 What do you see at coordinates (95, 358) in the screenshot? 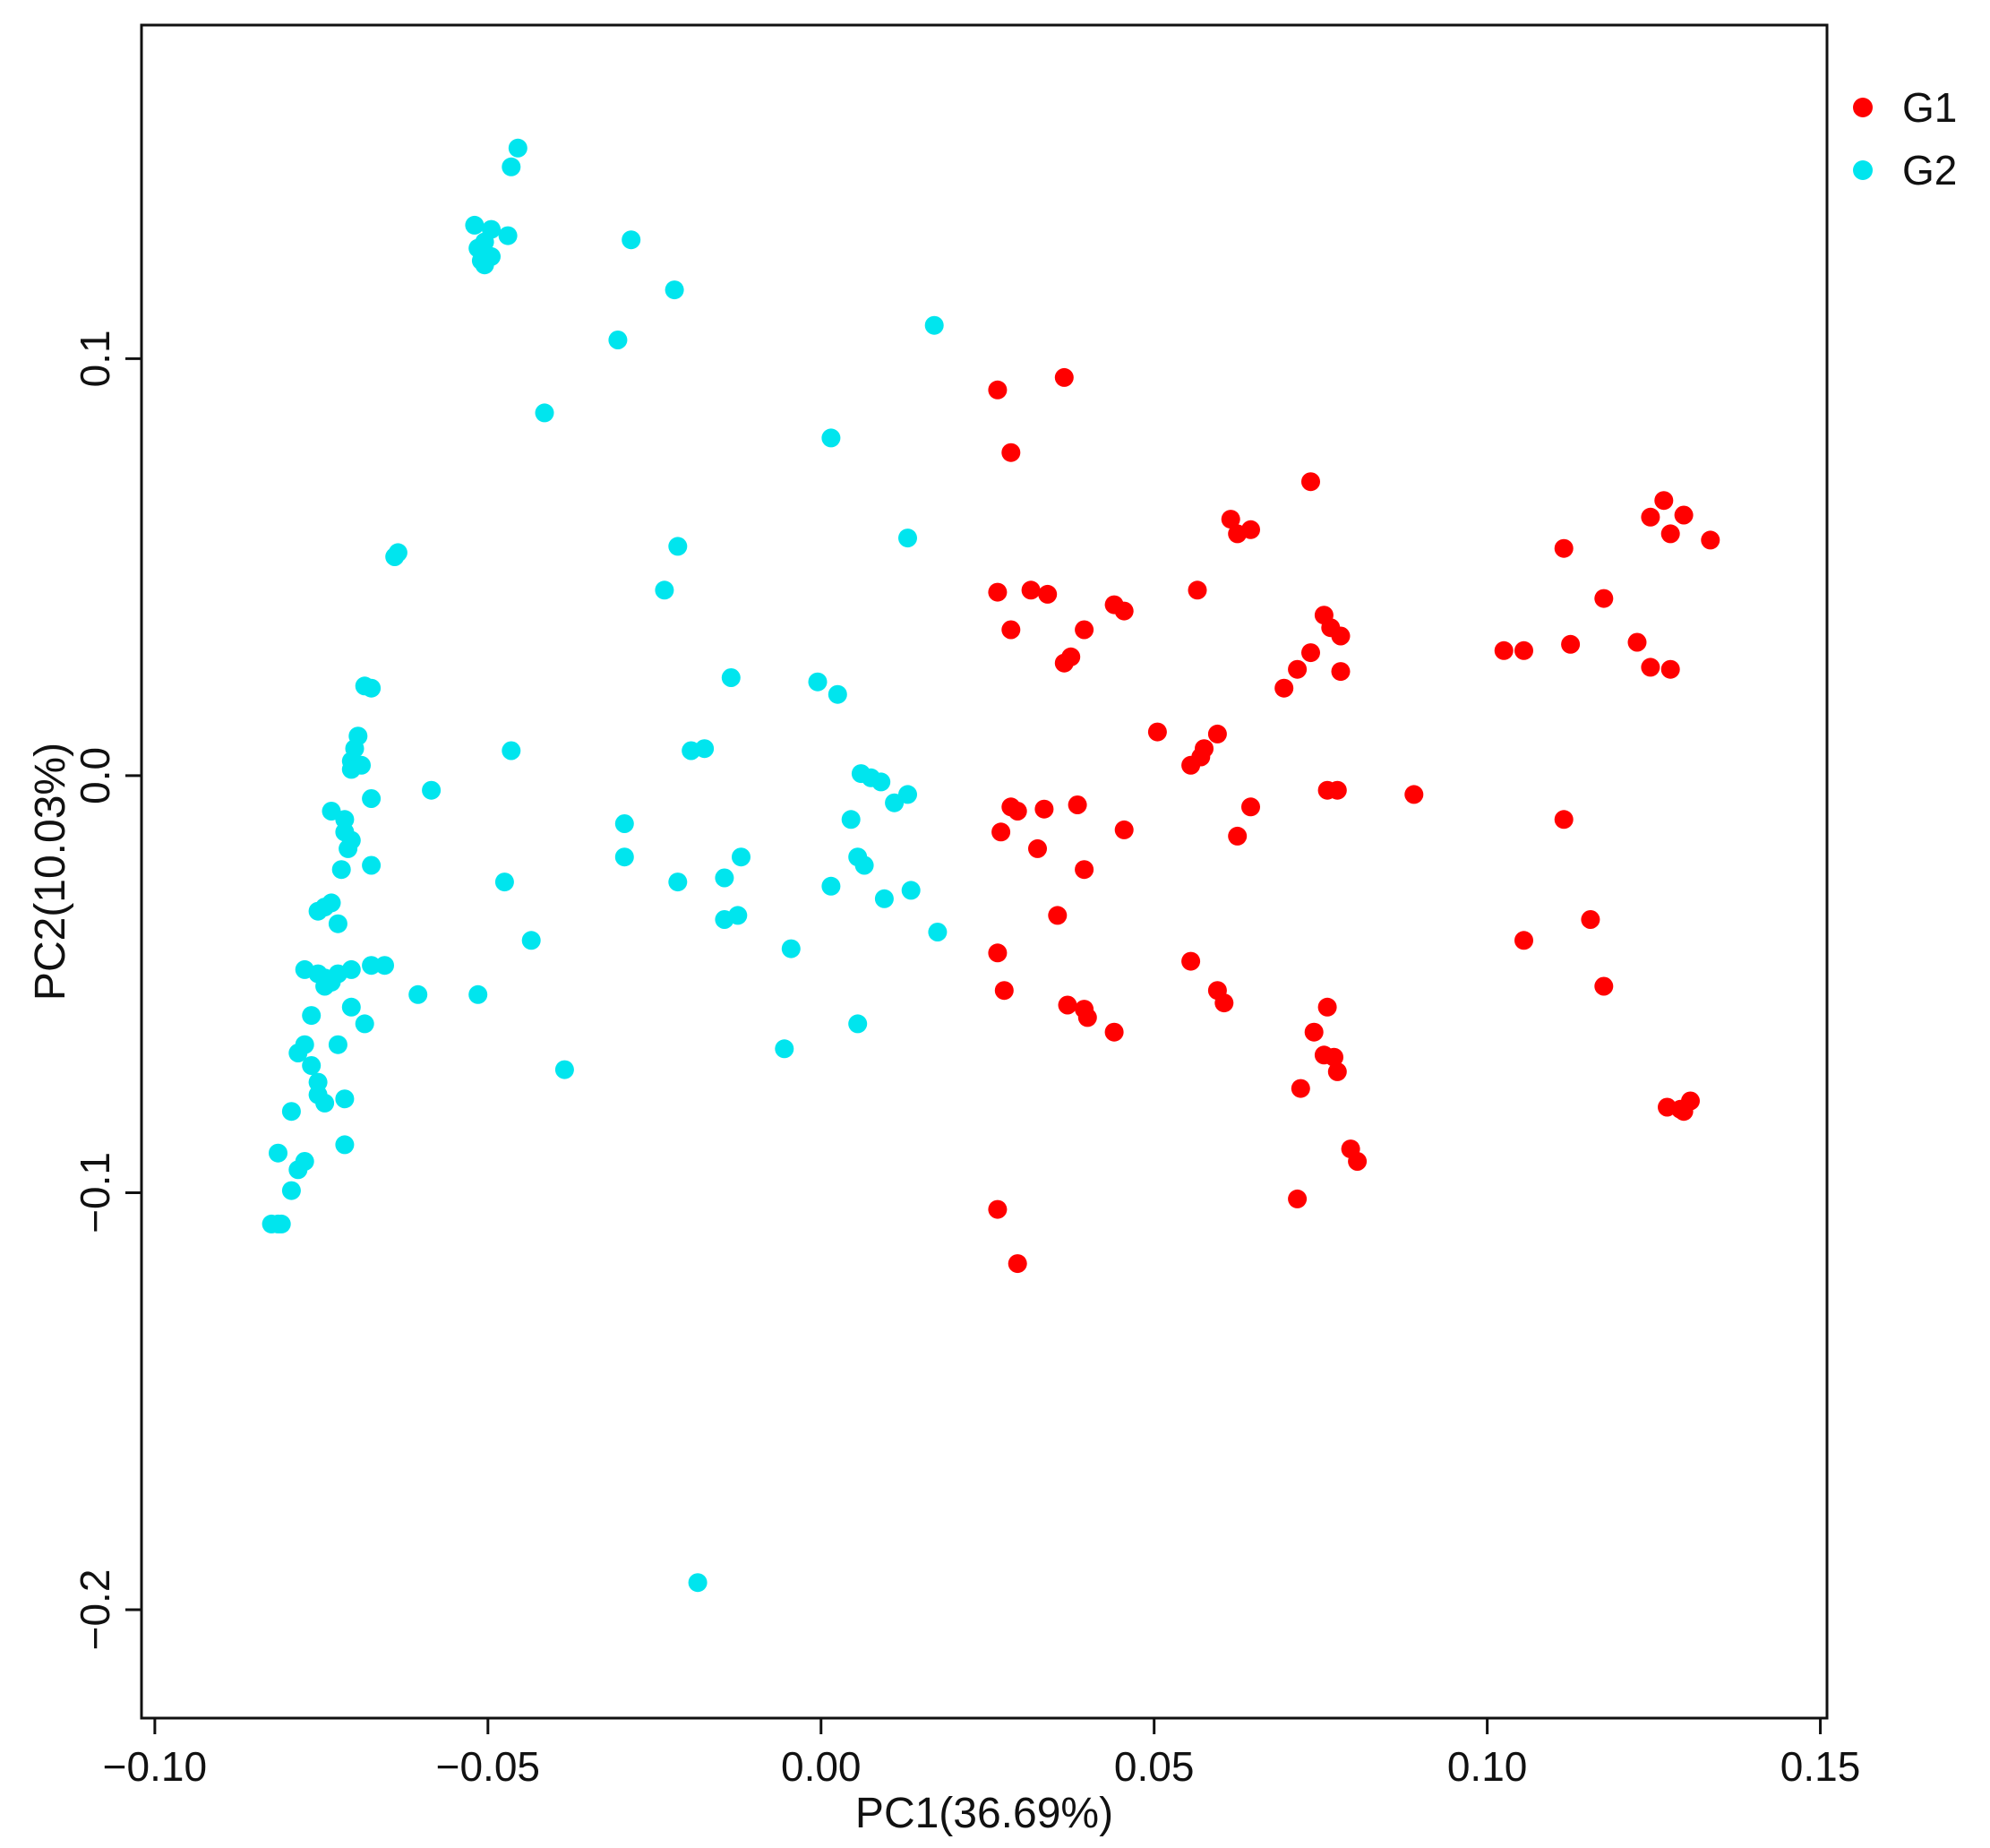
I see `y-tick-label: 0.1` at bounding box center [95, 358].